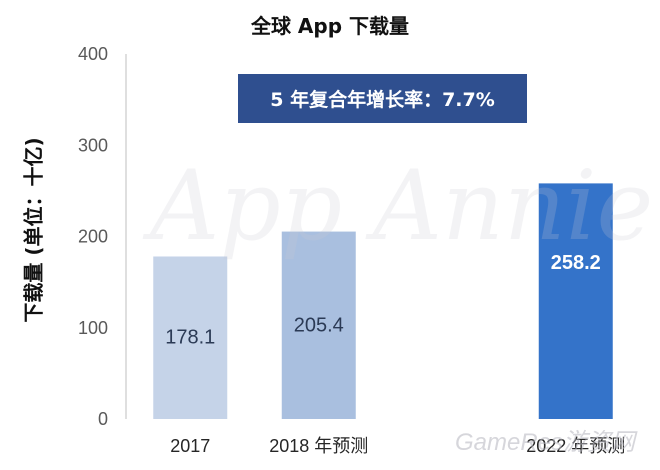 This screenshot has height=470, width=660. I want to click on chart-title: 全球 App 下载量, so click(330, 26).